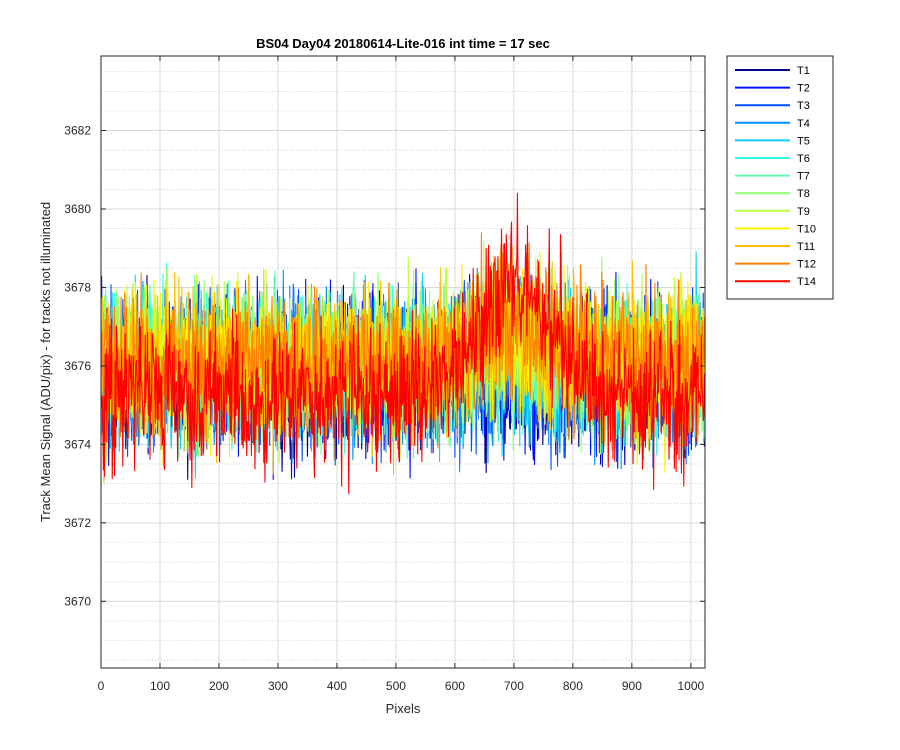 The height and width of the screenshot is (750, 900). Describe the element at coordinates (337, 686) in the screenshot. I see `x-tick-label: 400` at that location.